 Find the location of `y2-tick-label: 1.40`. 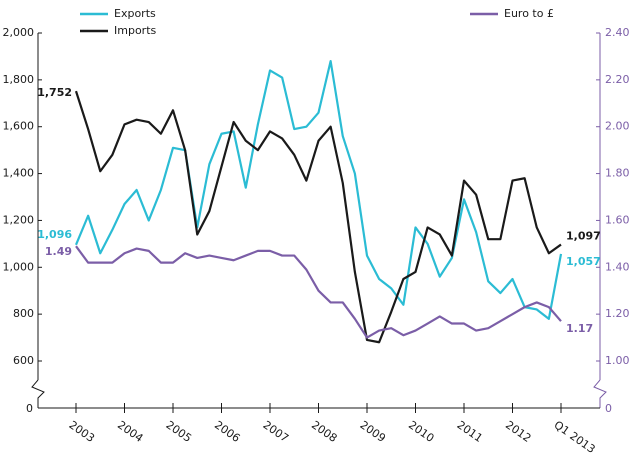

y2-tick-label: 1.40 is located at coordinates (617, 266).